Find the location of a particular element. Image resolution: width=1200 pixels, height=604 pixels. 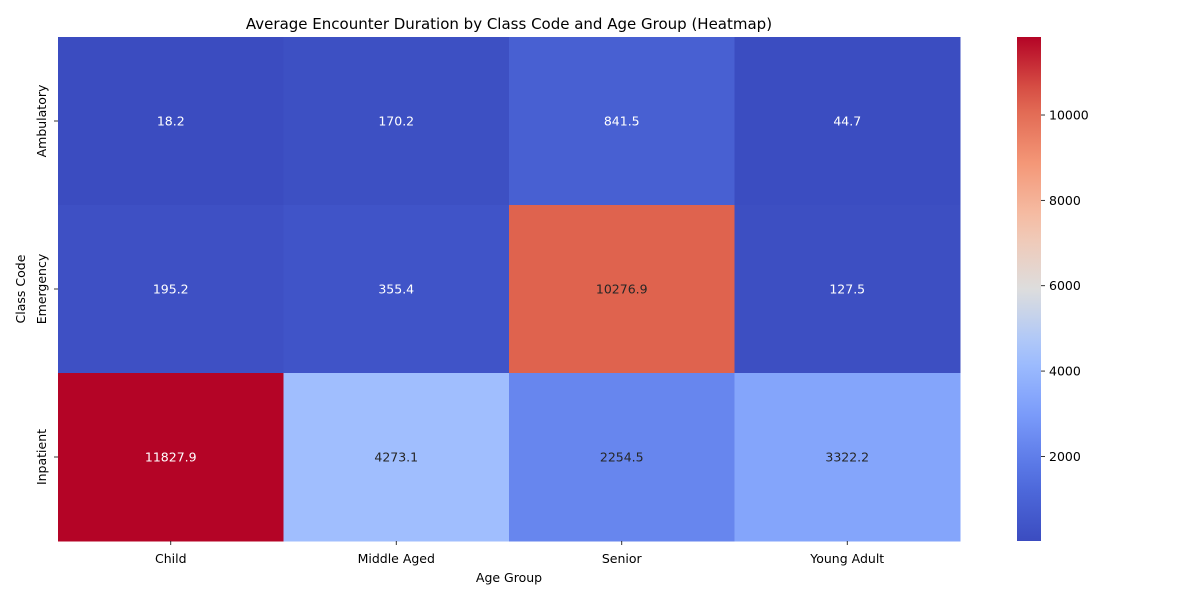

y-tick-label: Inpatient is located at coordinates (41, 457).